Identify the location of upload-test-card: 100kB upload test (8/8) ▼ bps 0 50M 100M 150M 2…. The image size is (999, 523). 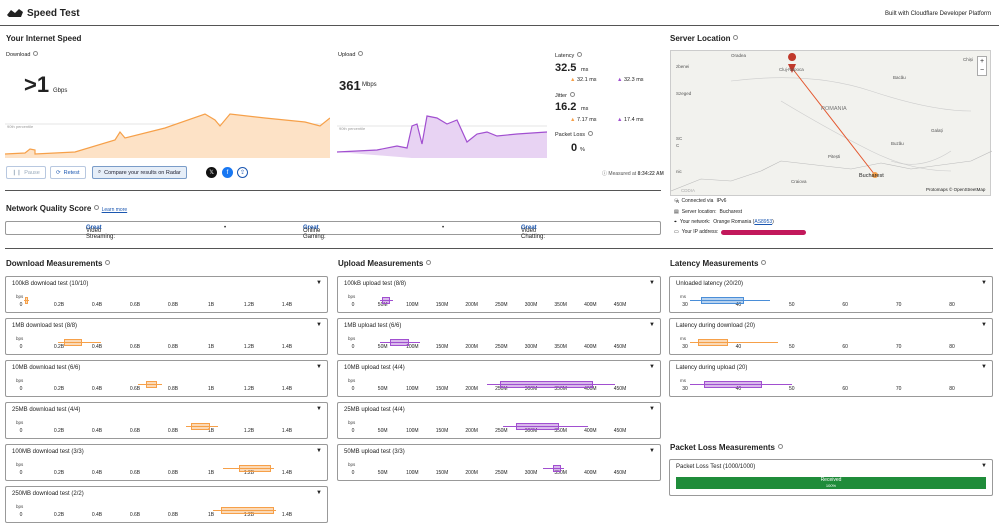
(499, 294).